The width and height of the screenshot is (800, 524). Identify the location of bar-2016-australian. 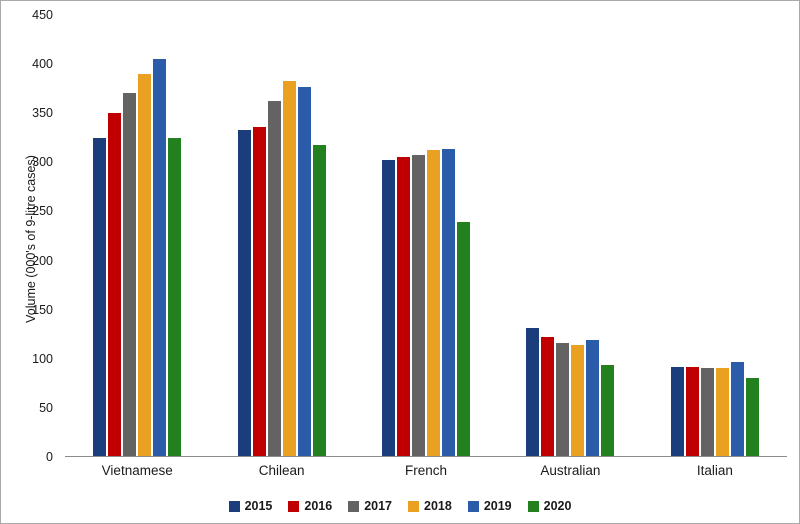
(548, 396).